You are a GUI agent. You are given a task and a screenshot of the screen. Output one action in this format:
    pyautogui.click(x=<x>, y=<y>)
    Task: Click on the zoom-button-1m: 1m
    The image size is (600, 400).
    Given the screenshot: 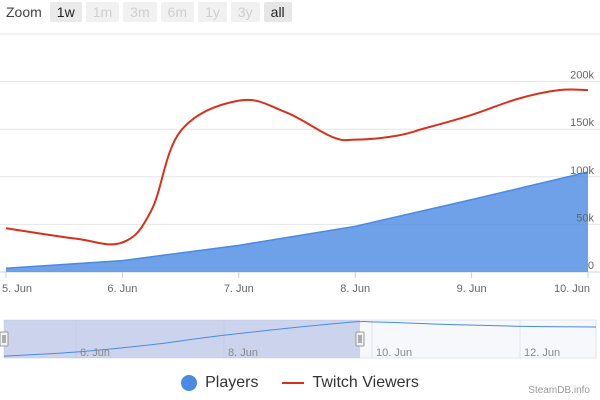 What is the action you would take?
    pyautogui.click(x=102, y=12)
    